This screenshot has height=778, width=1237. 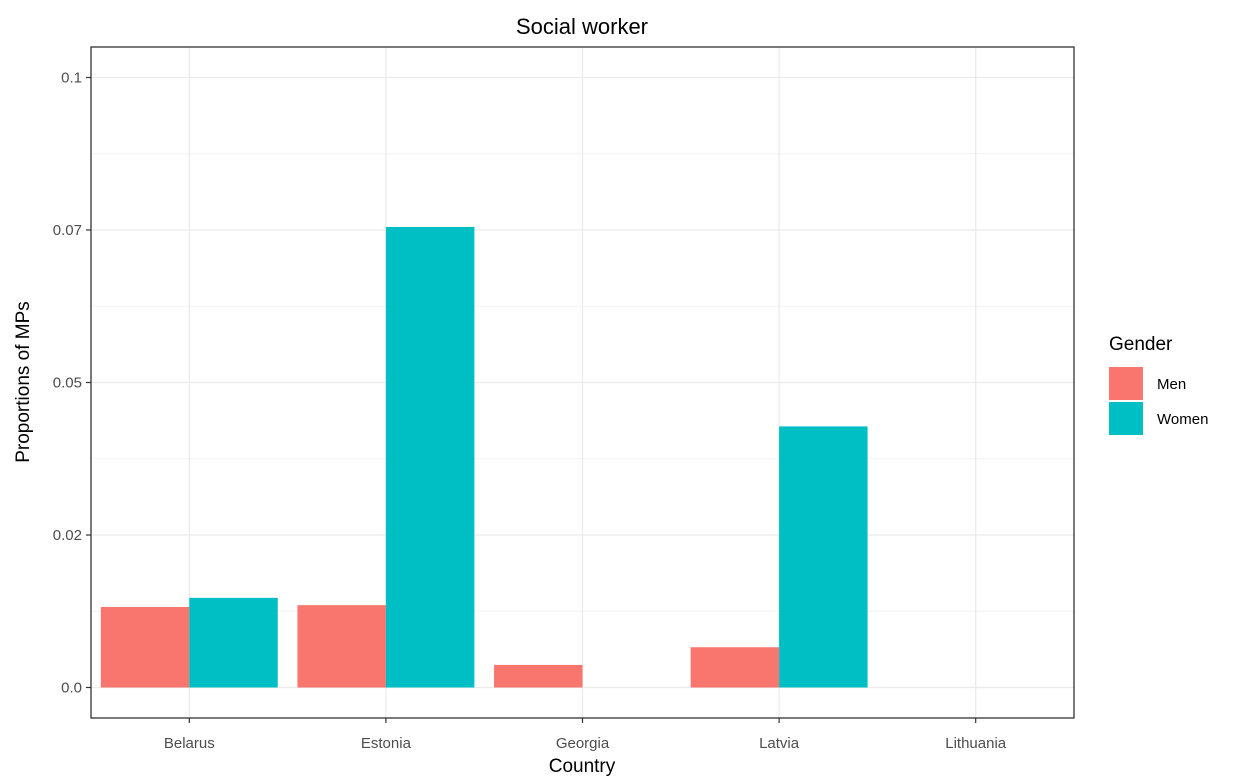 What do you see at coordinates (1182, 419) in the screenshot?
I see `legend-label-women: Women` at bounding box center [1182, 419].